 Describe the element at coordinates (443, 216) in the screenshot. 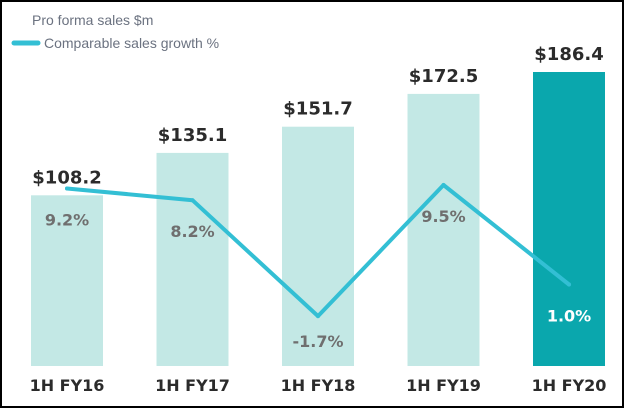

I see `growth-value-label-3: 9.5%` at that location.